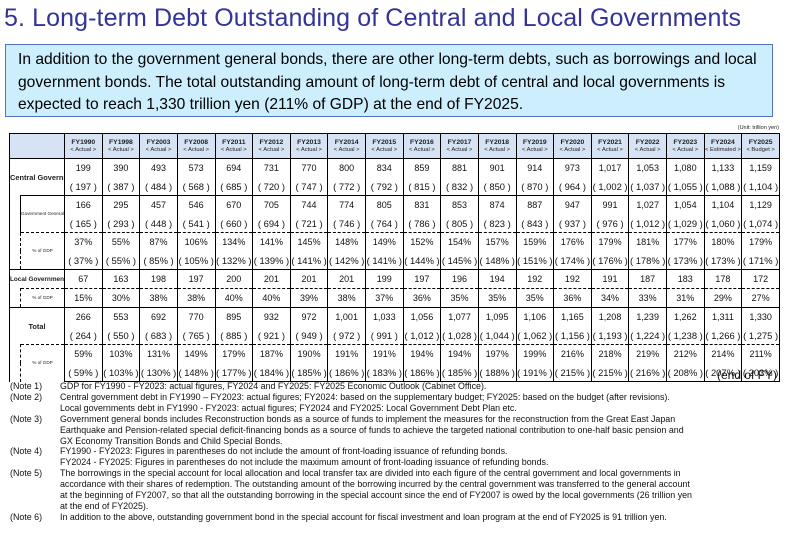 Image resolution: width=789 pixels, height=544 pixels. What do you see at coordinates (158, 204) in the screenshot?
I see `table-cell: 457` at bounding box center [158, 204].